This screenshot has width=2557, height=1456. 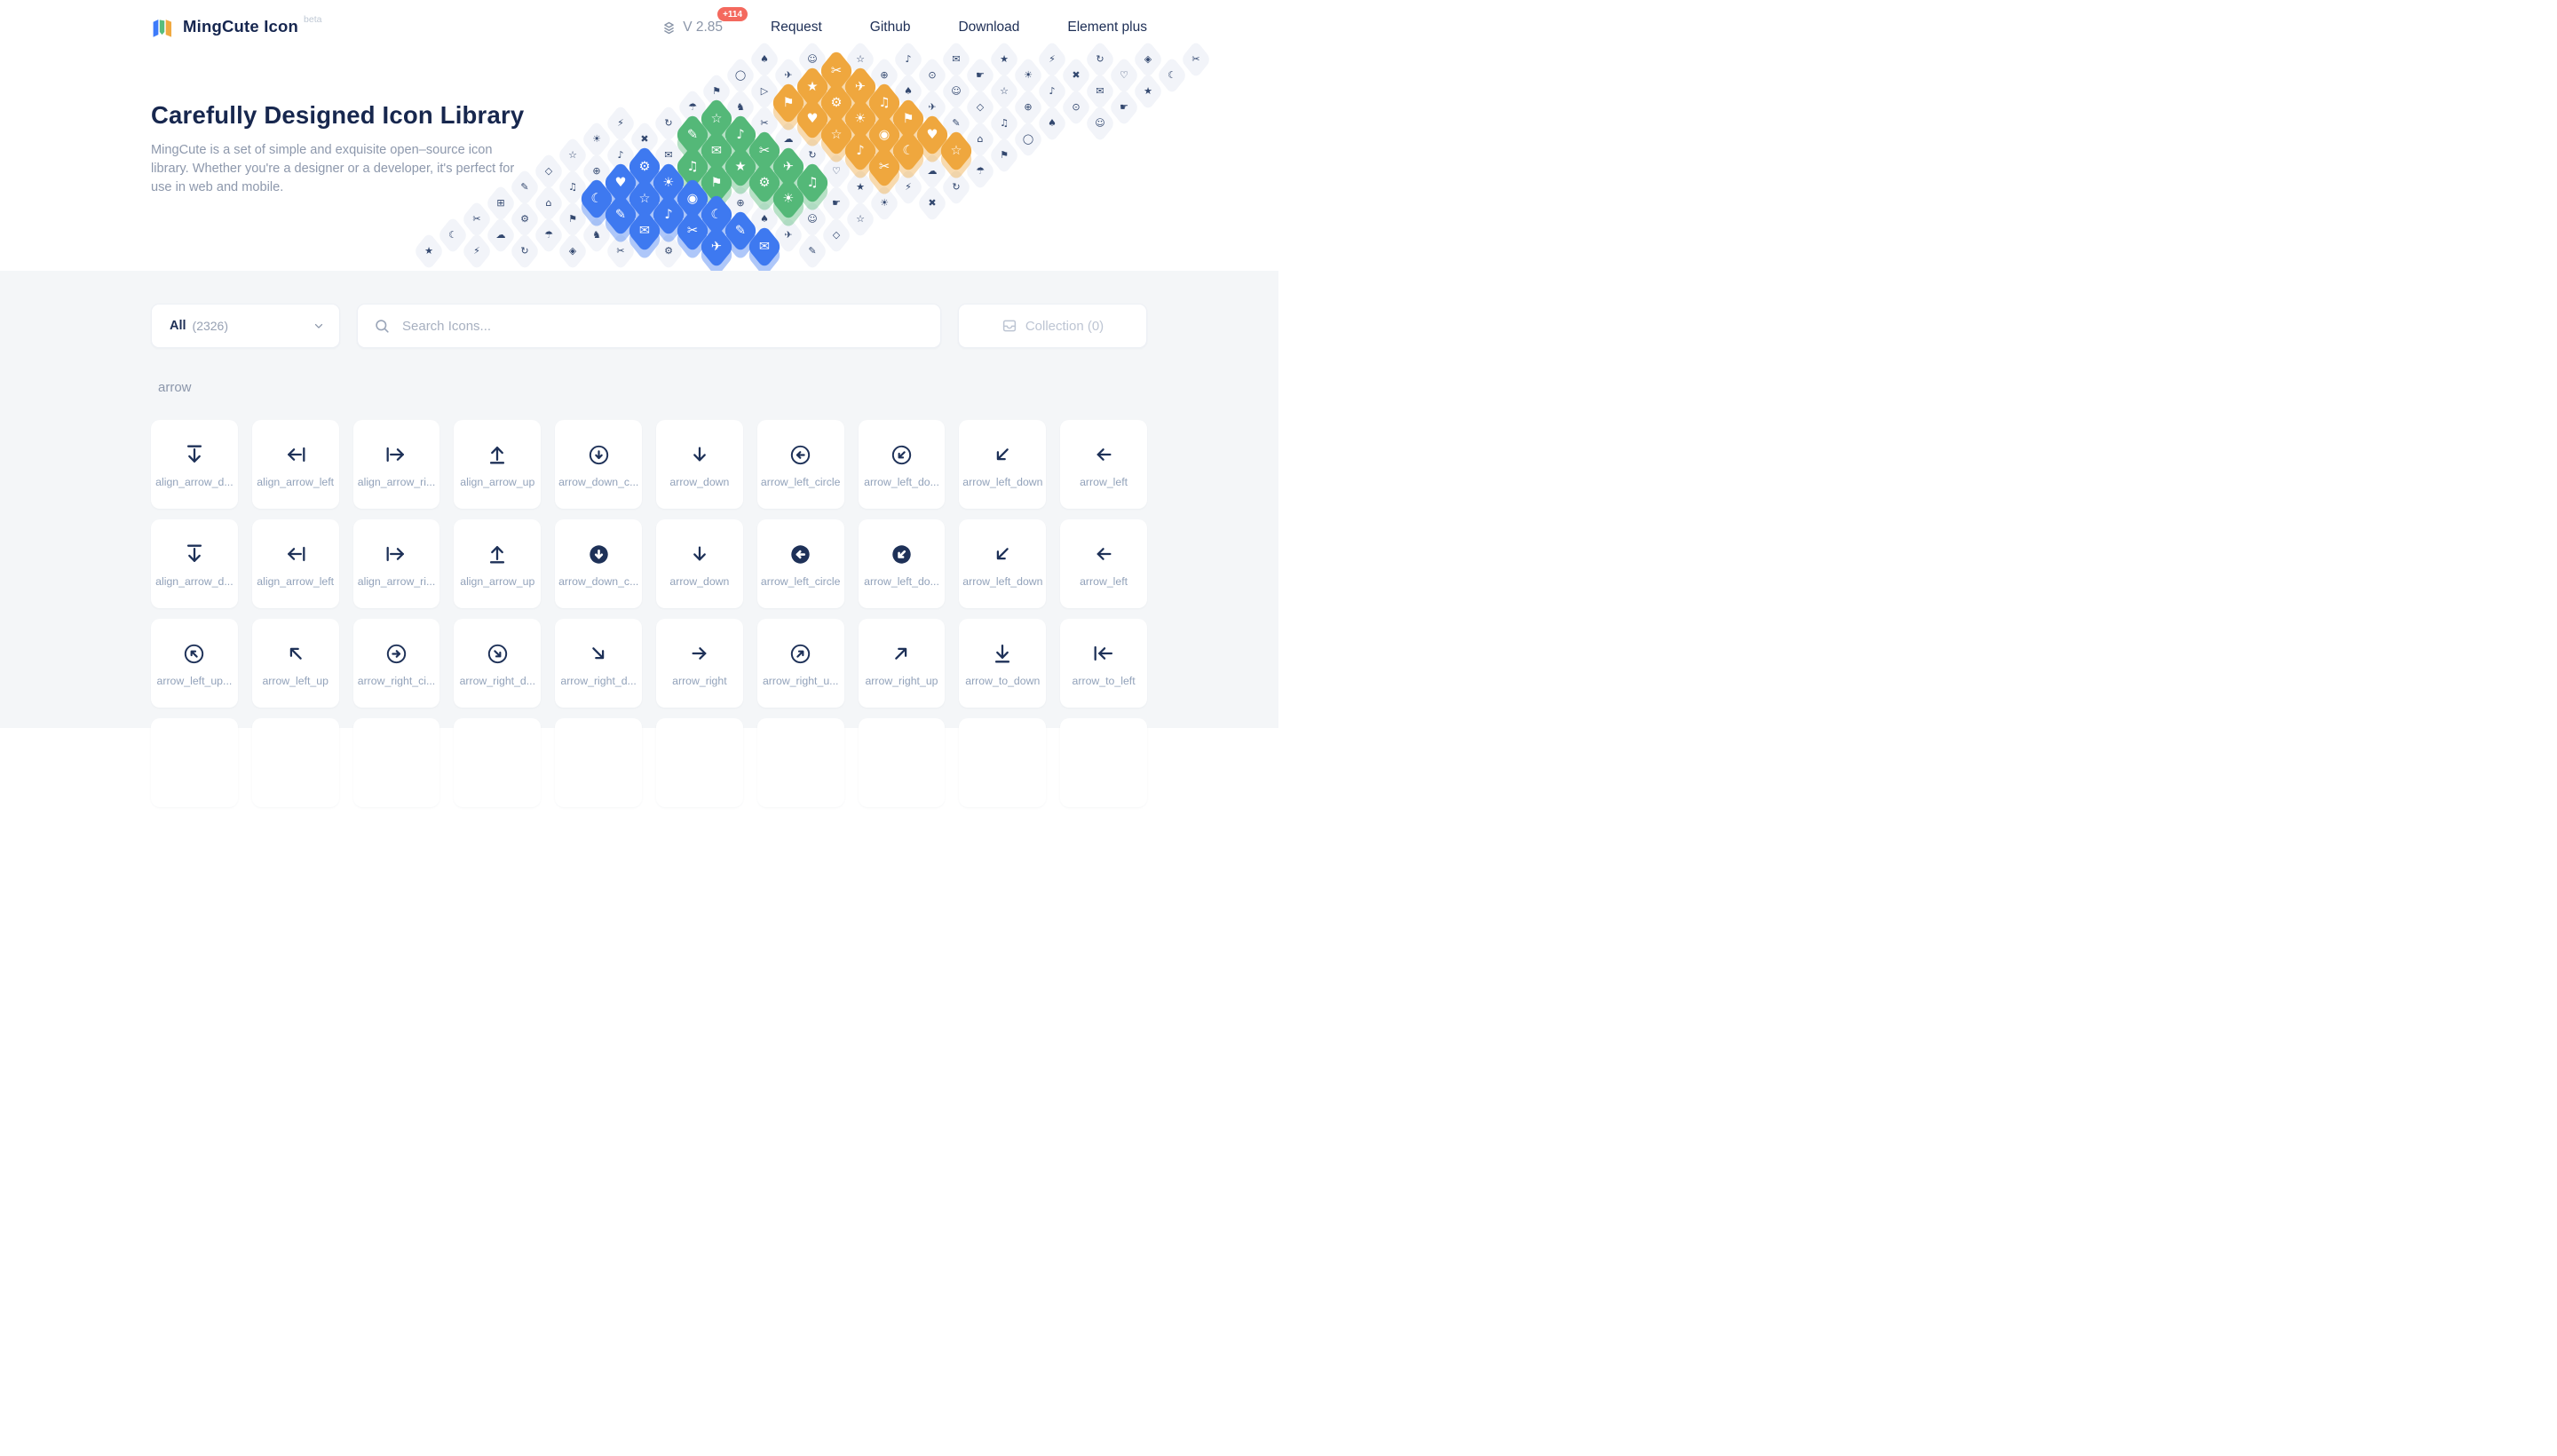 I want to click on nav-item-element-plus: Element plus, so click(x=1107, y=27).